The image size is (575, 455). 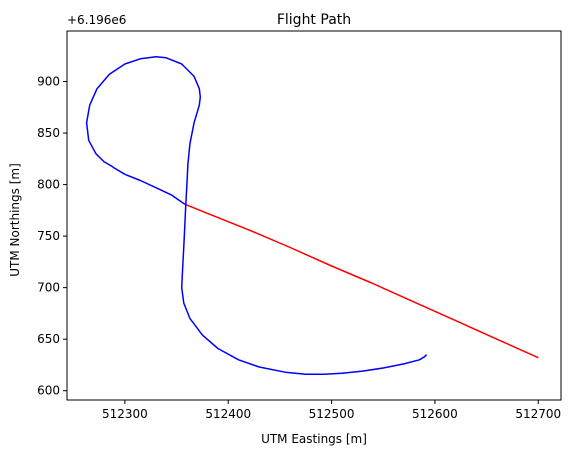 What do you see at coordinates (48, 288) in the screenshot?
I see `y-tick-label: 700` at bounding box center [48, 288].